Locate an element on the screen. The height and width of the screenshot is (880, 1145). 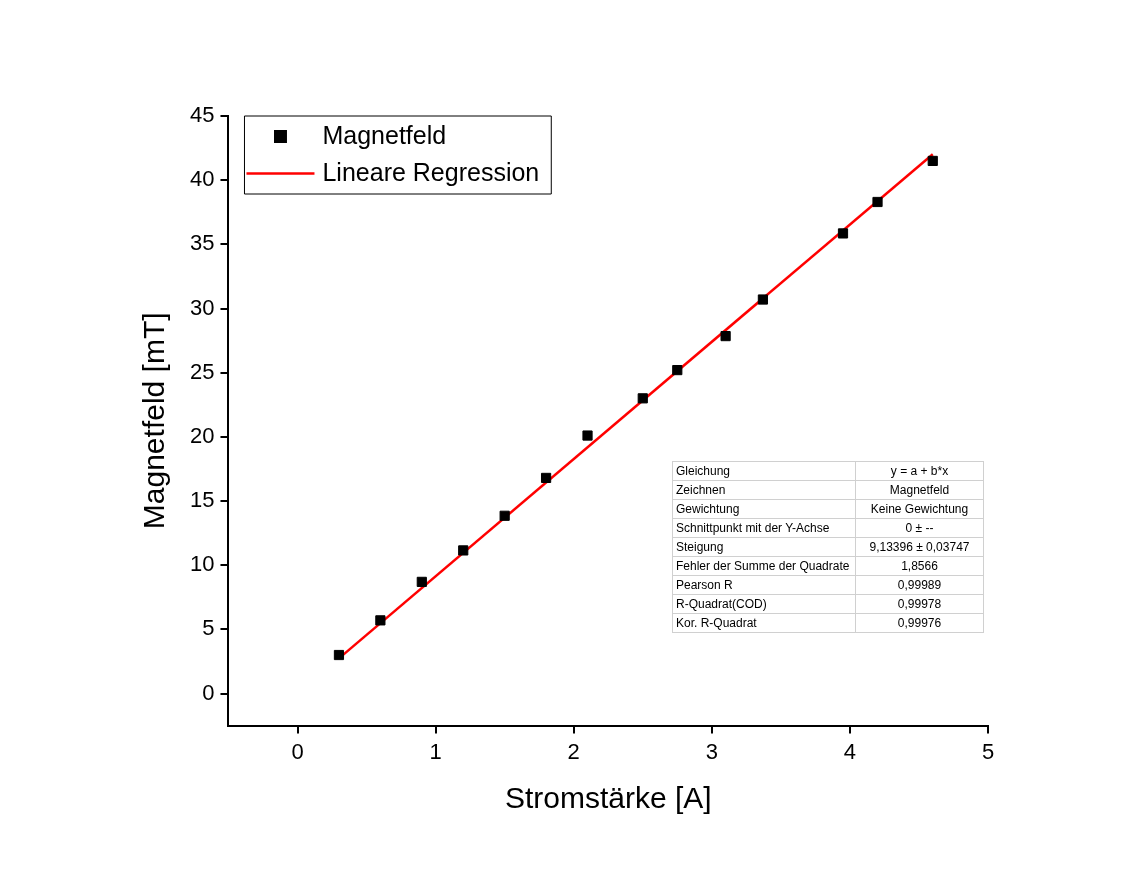
annotation: Keine Gewichtung is located at coordinates (919, 509).